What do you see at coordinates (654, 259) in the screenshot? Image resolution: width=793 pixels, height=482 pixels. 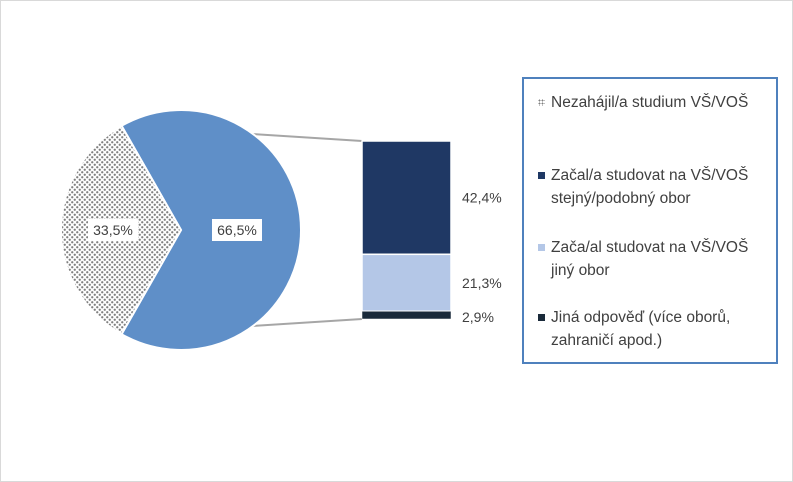 I see `legend-item: Zača/al studovat na VŠ/VOŠ jiný obor` at bounding box center [654, 259].